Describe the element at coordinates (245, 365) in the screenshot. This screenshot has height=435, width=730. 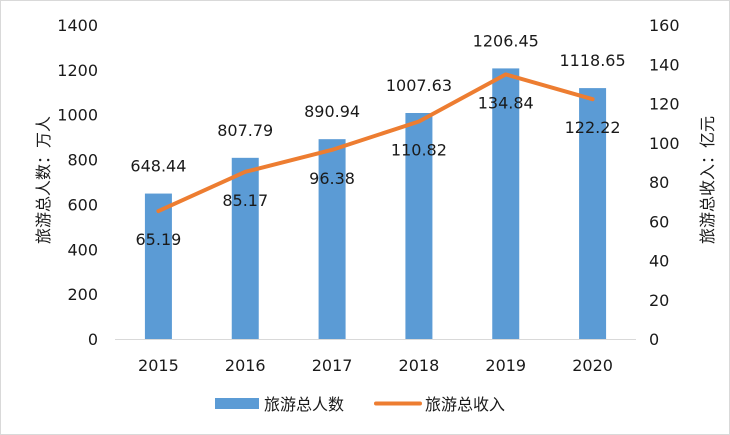
I see `x-tick-label: 2016` at that location.